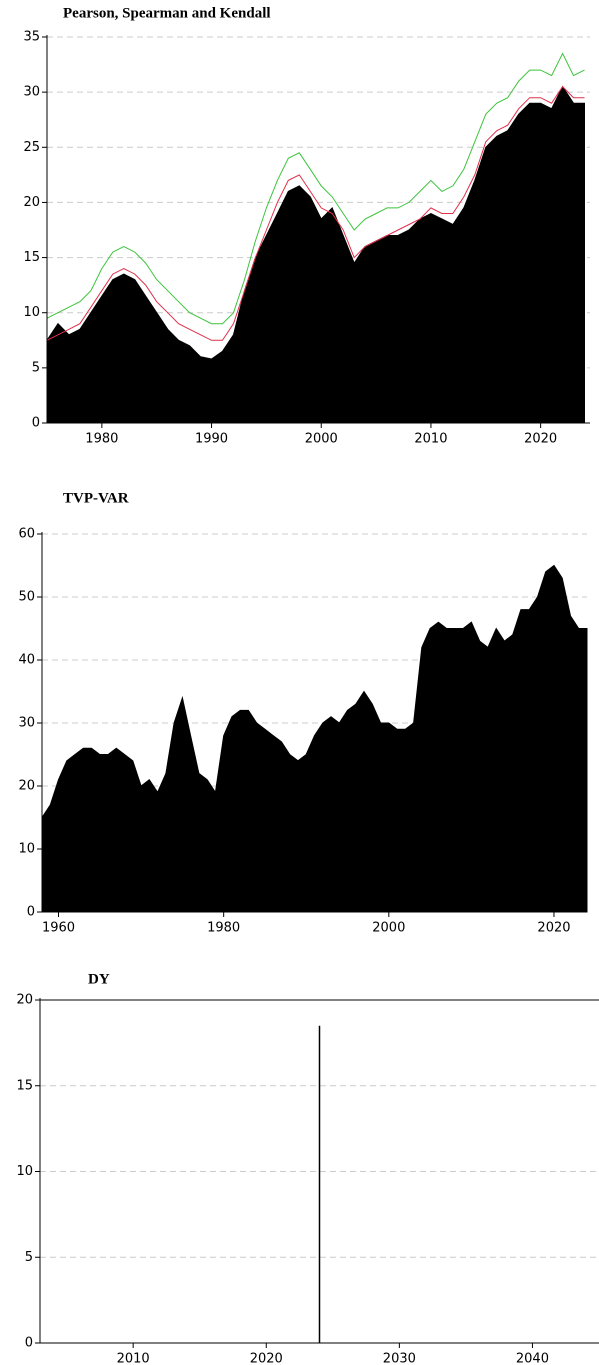 This screenshot has width=599, height=1365. What do you see at coordinates (31, 37) in the screenshot?
I see `y-tick-label: 35` at bounding box center [31, 37].